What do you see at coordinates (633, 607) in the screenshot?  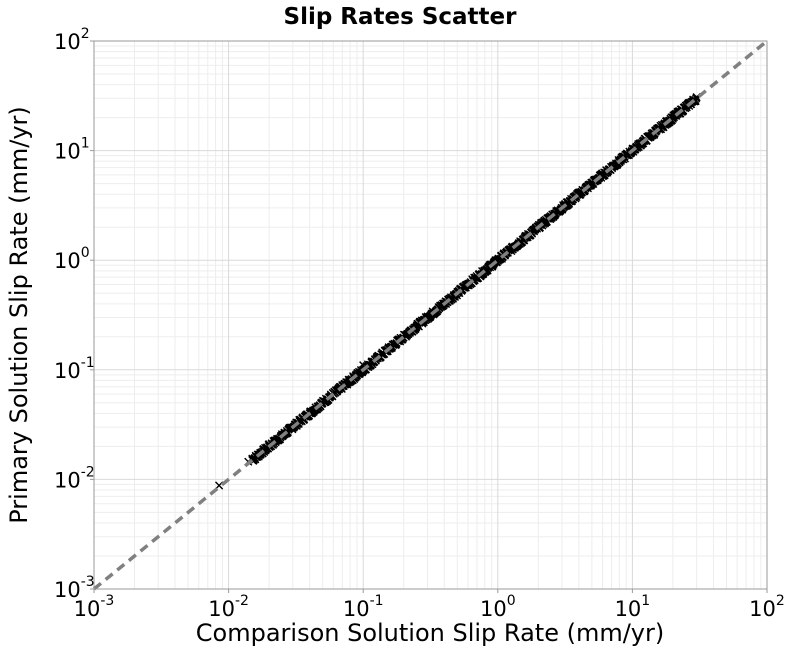 I see `x-tick-label: 10¹` at bounding box center [633, 607].